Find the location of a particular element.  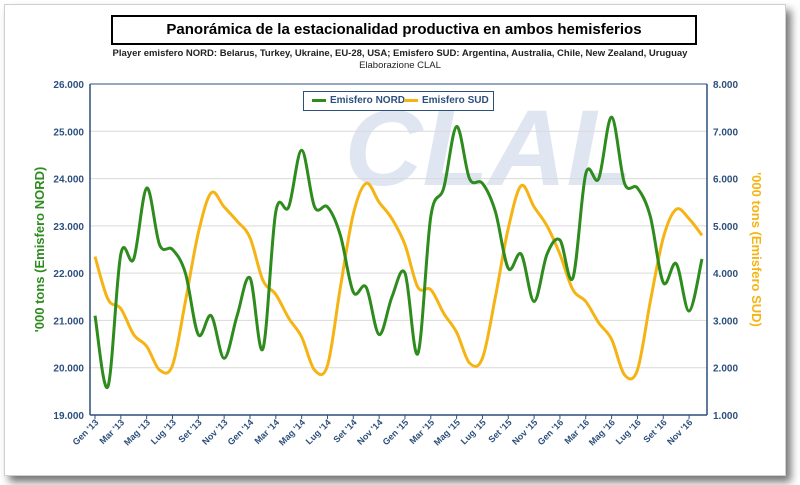

x-tick-label: Gen '15 is located at coordinates (396, 432).